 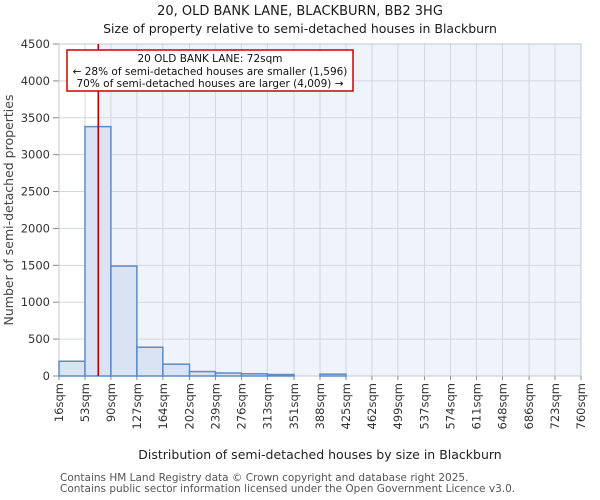 What do you see at coordinates (35, 302) in the screenshot?
I see `y-tick-label: 1000` at bounding box center [35, 302].